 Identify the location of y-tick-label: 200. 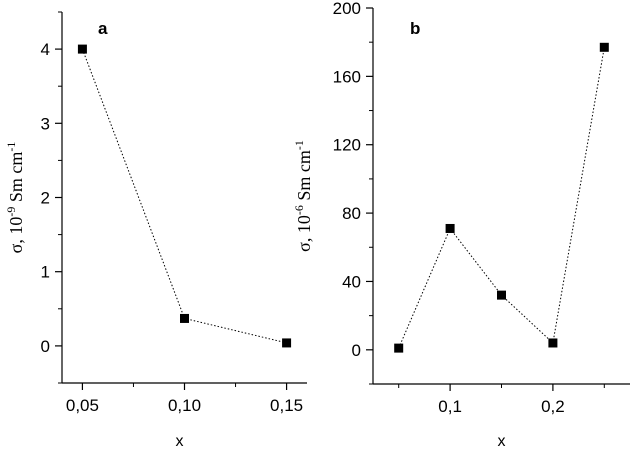
(347, 9).